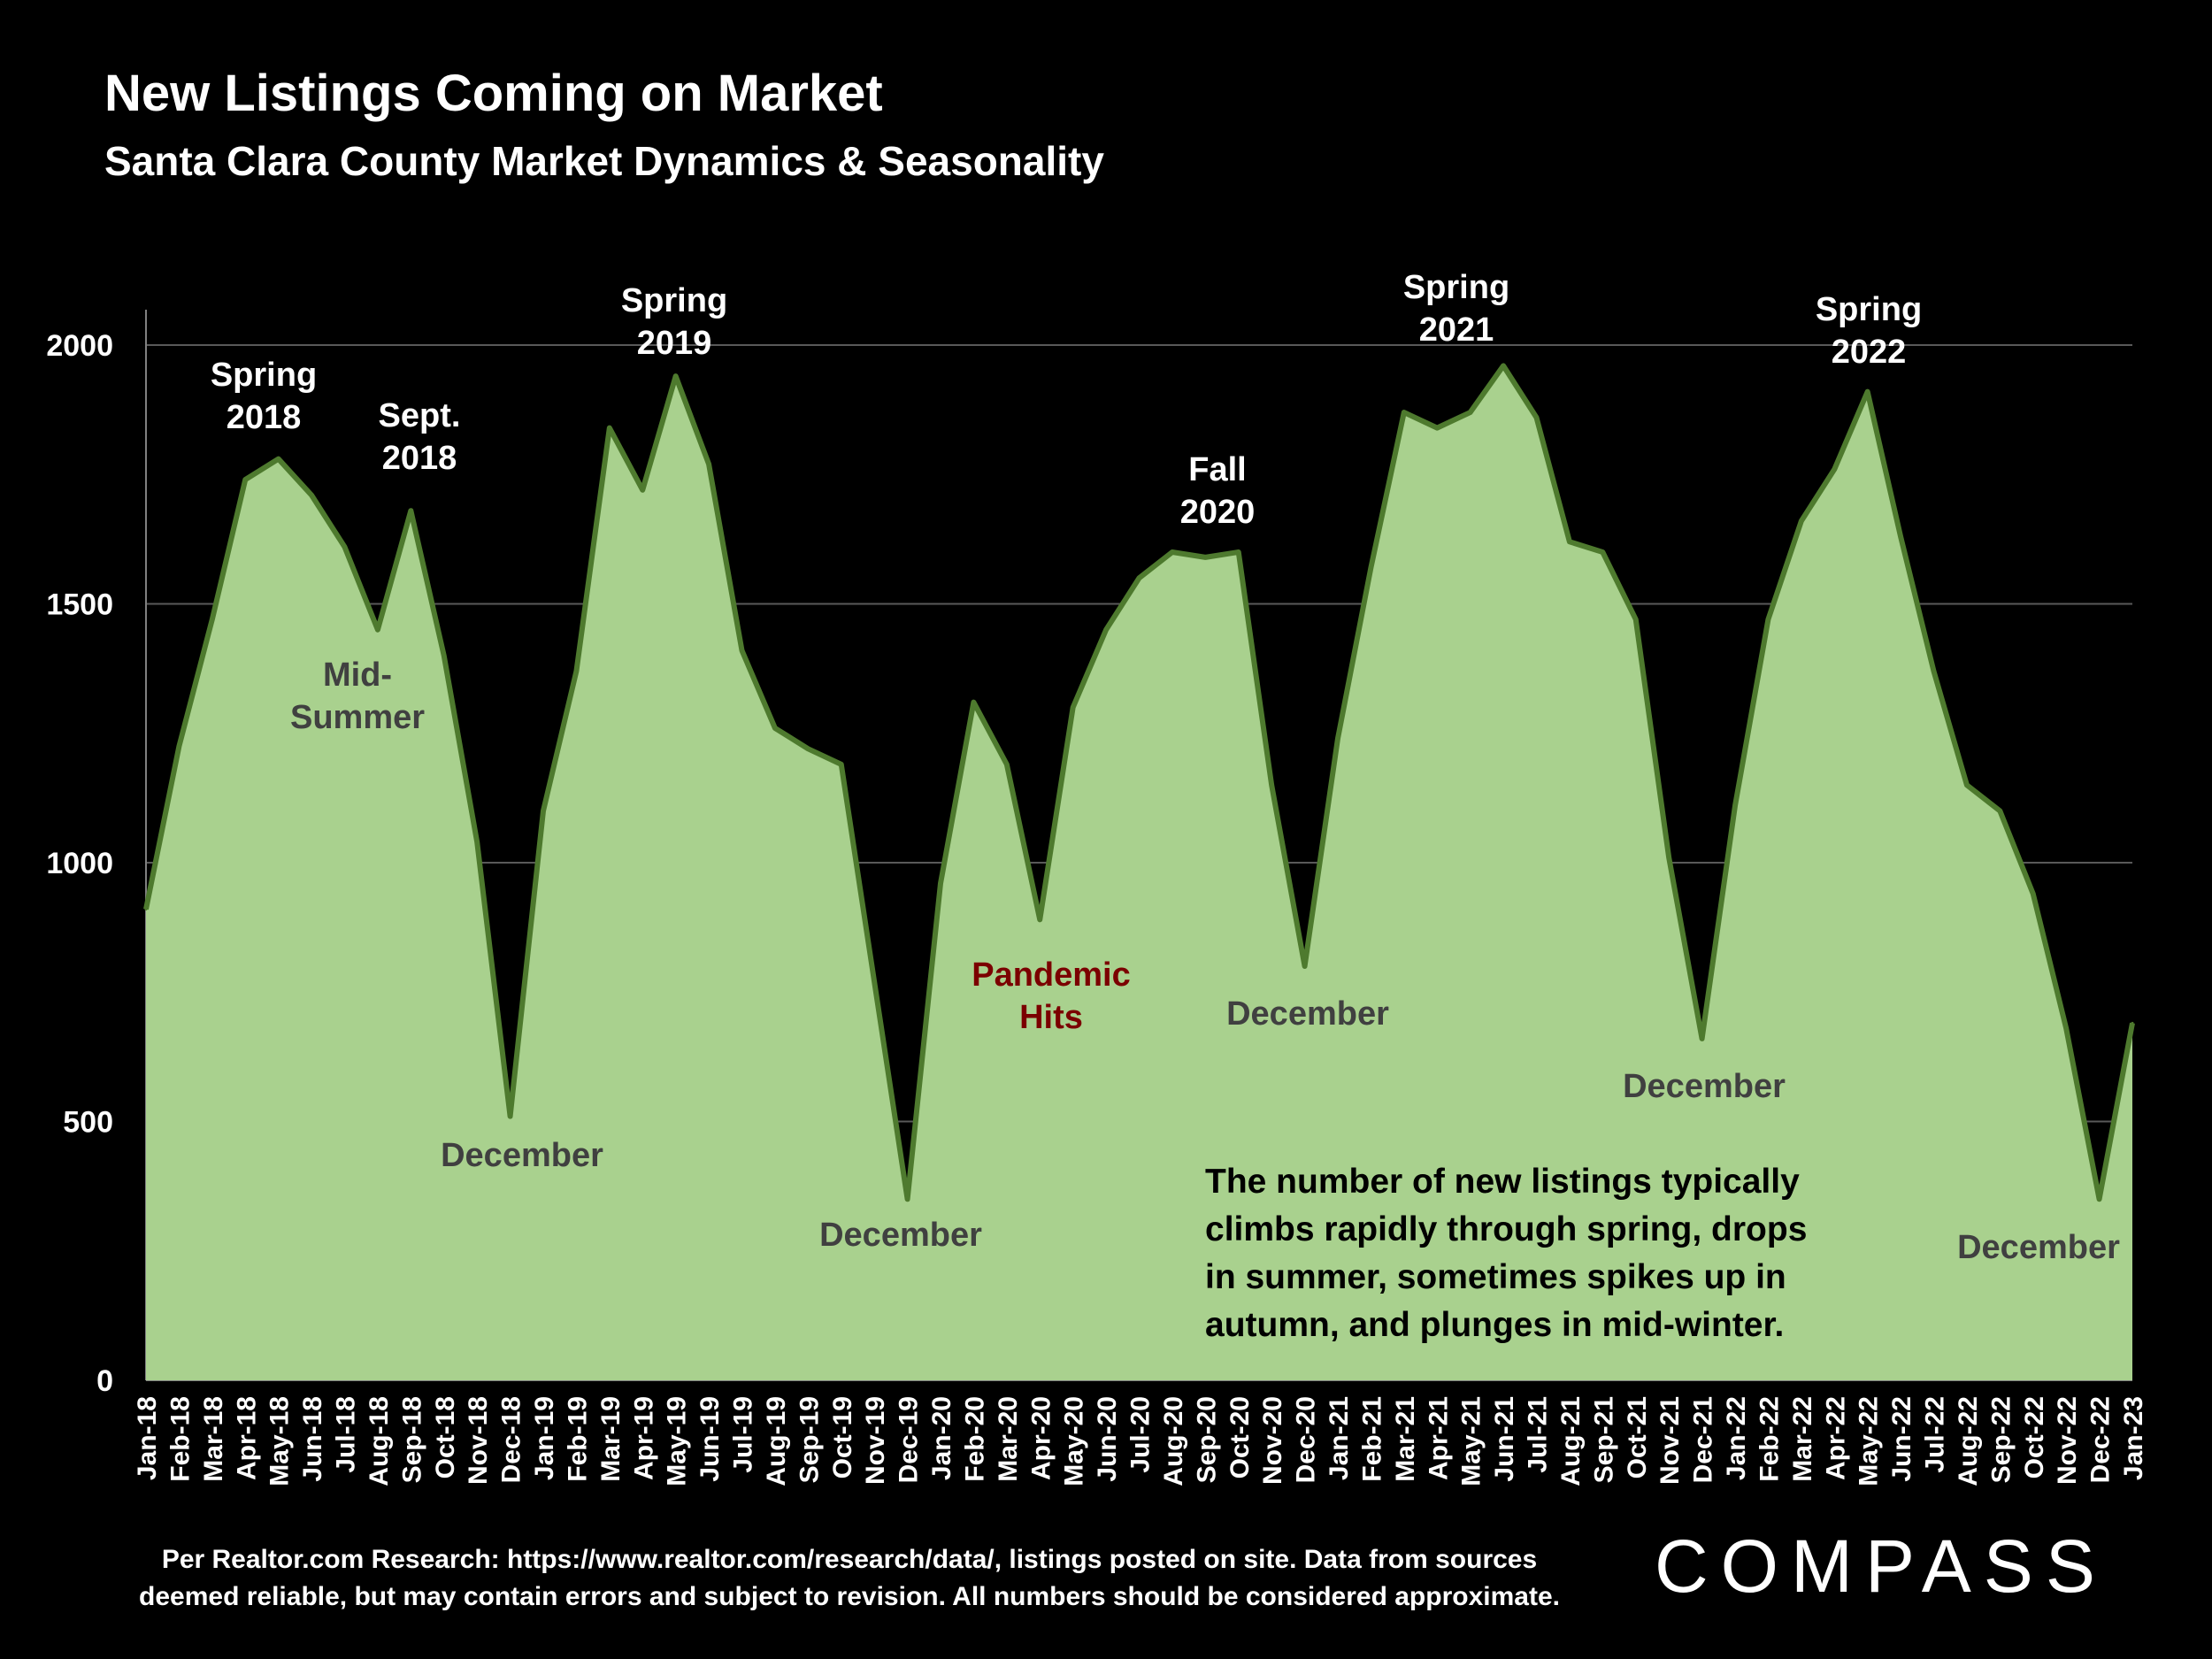 Image resolution: width=2212 pixels, height=1659 pixels. Describe the element at coordinates (1218, 512) in the screenshot. I see `annotation-line: 2020` at that location.